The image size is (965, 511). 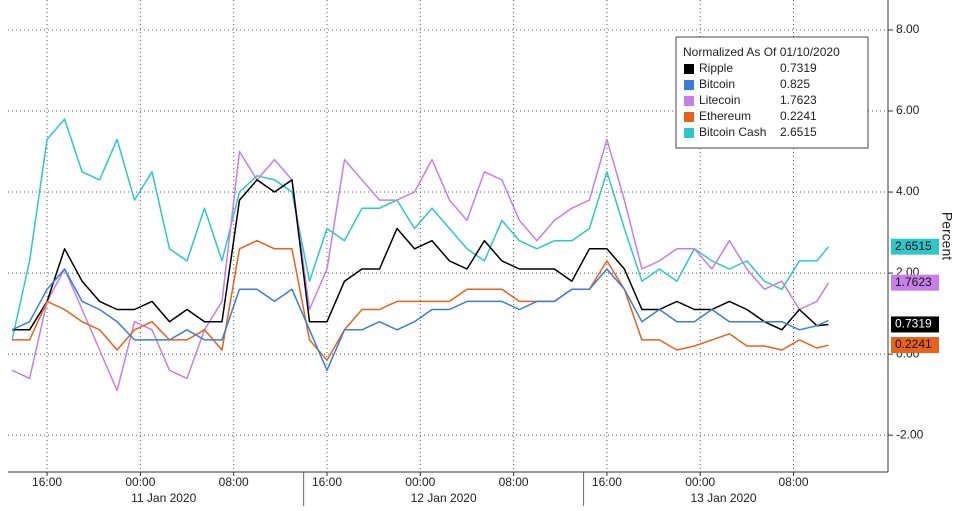 What do you see at coordinates (798, 132) in the screenshot?
I see `legend-value: 2.6515` at bounding box center [798, 132].